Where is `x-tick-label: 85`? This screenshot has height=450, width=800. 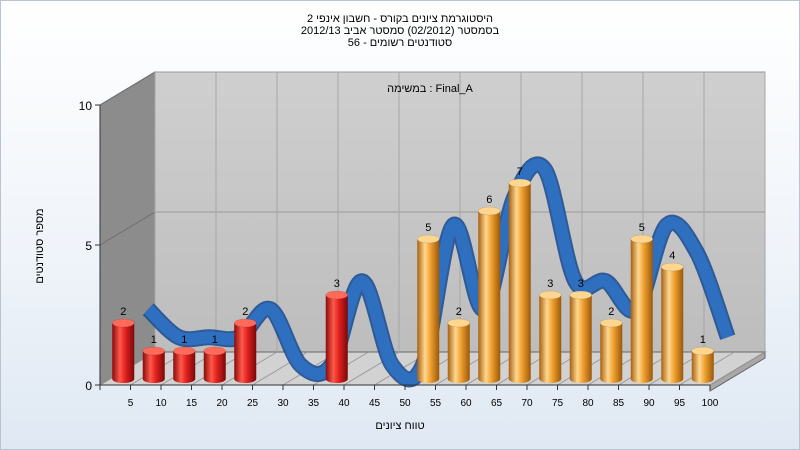 x-tick-label: 85 is located at coordinates (619, 403).